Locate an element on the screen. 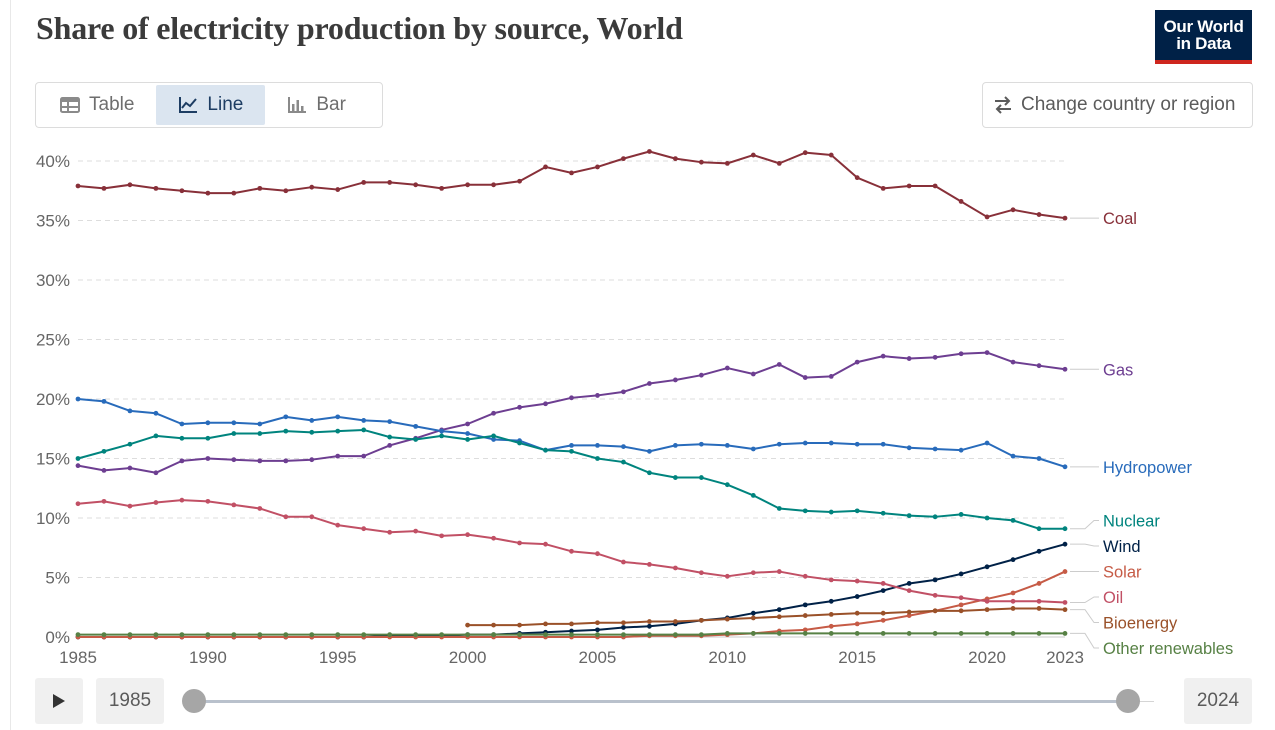 Image resolution: width=1275 pixels, height=730 pixels. change-region-button: Change country or region is located at coordinates (1117, 105).